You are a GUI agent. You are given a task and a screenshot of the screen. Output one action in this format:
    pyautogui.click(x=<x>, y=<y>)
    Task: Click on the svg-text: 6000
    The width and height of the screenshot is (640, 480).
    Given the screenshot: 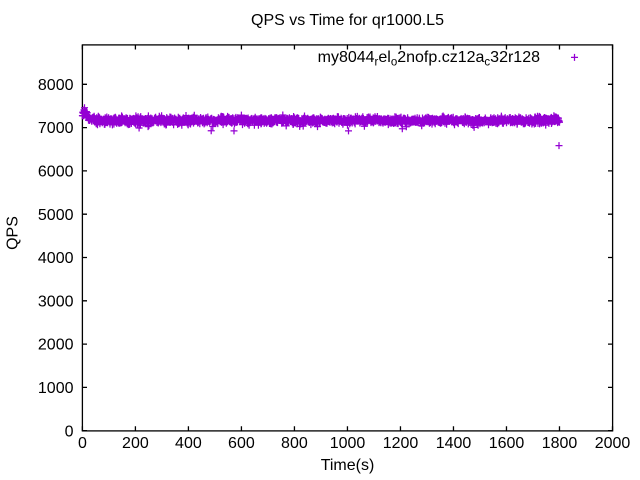 What is the action you would take?
    pyautogui.click(x=56, y=172)
    